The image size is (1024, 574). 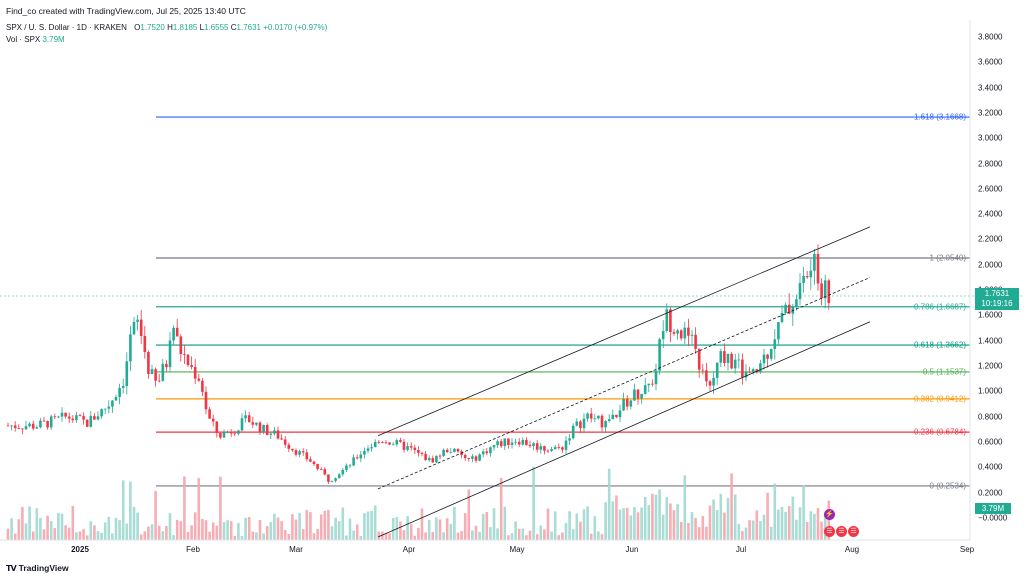 I want to click on flag-icon-2: ☰, so click(x=841, y=531).